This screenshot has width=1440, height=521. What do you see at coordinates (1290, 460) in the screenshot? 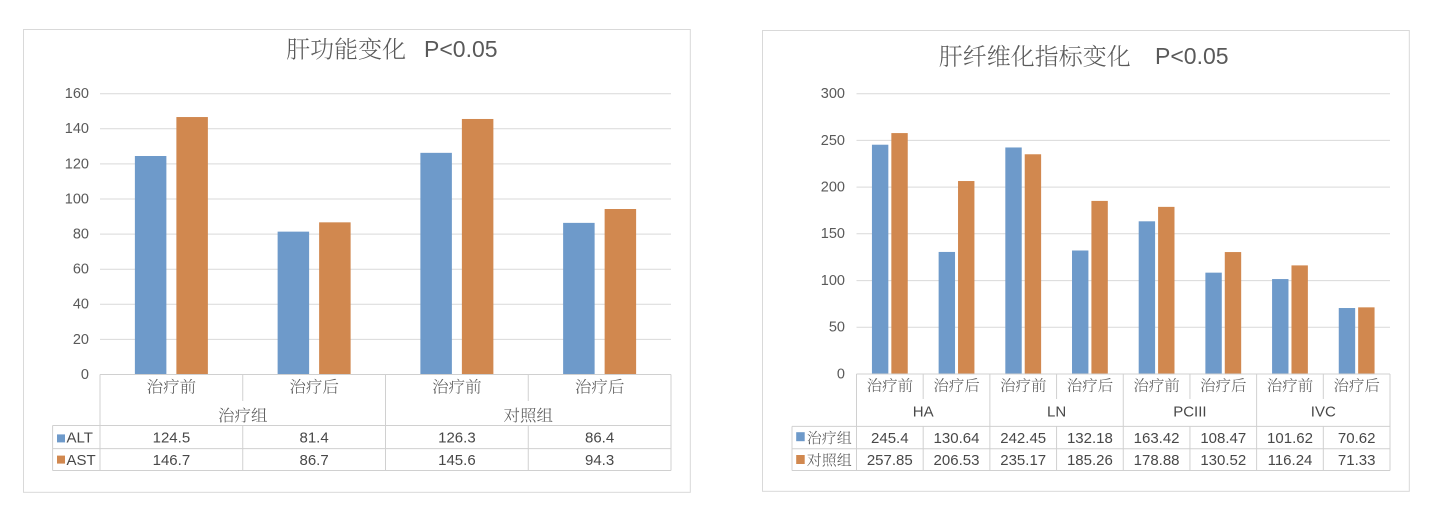
I see `svg-text: 116.24` at bounding box center [1290, 460].